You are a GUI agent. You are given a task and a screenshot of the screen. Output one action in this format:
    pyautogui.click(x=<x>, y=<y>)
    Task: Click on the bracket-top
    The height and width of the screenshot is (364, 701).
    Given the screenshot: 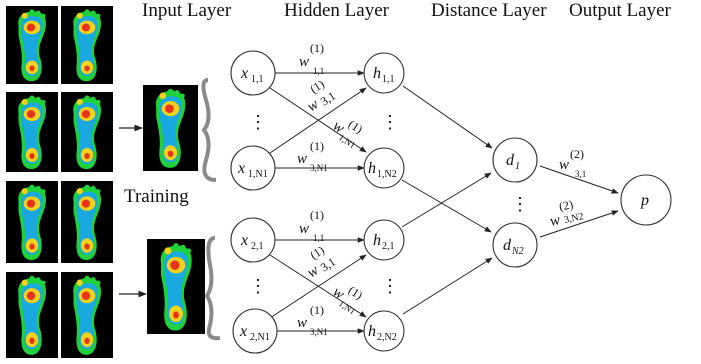 What is the action you would take?
    pyautogui.click(x=209, y=130)
    